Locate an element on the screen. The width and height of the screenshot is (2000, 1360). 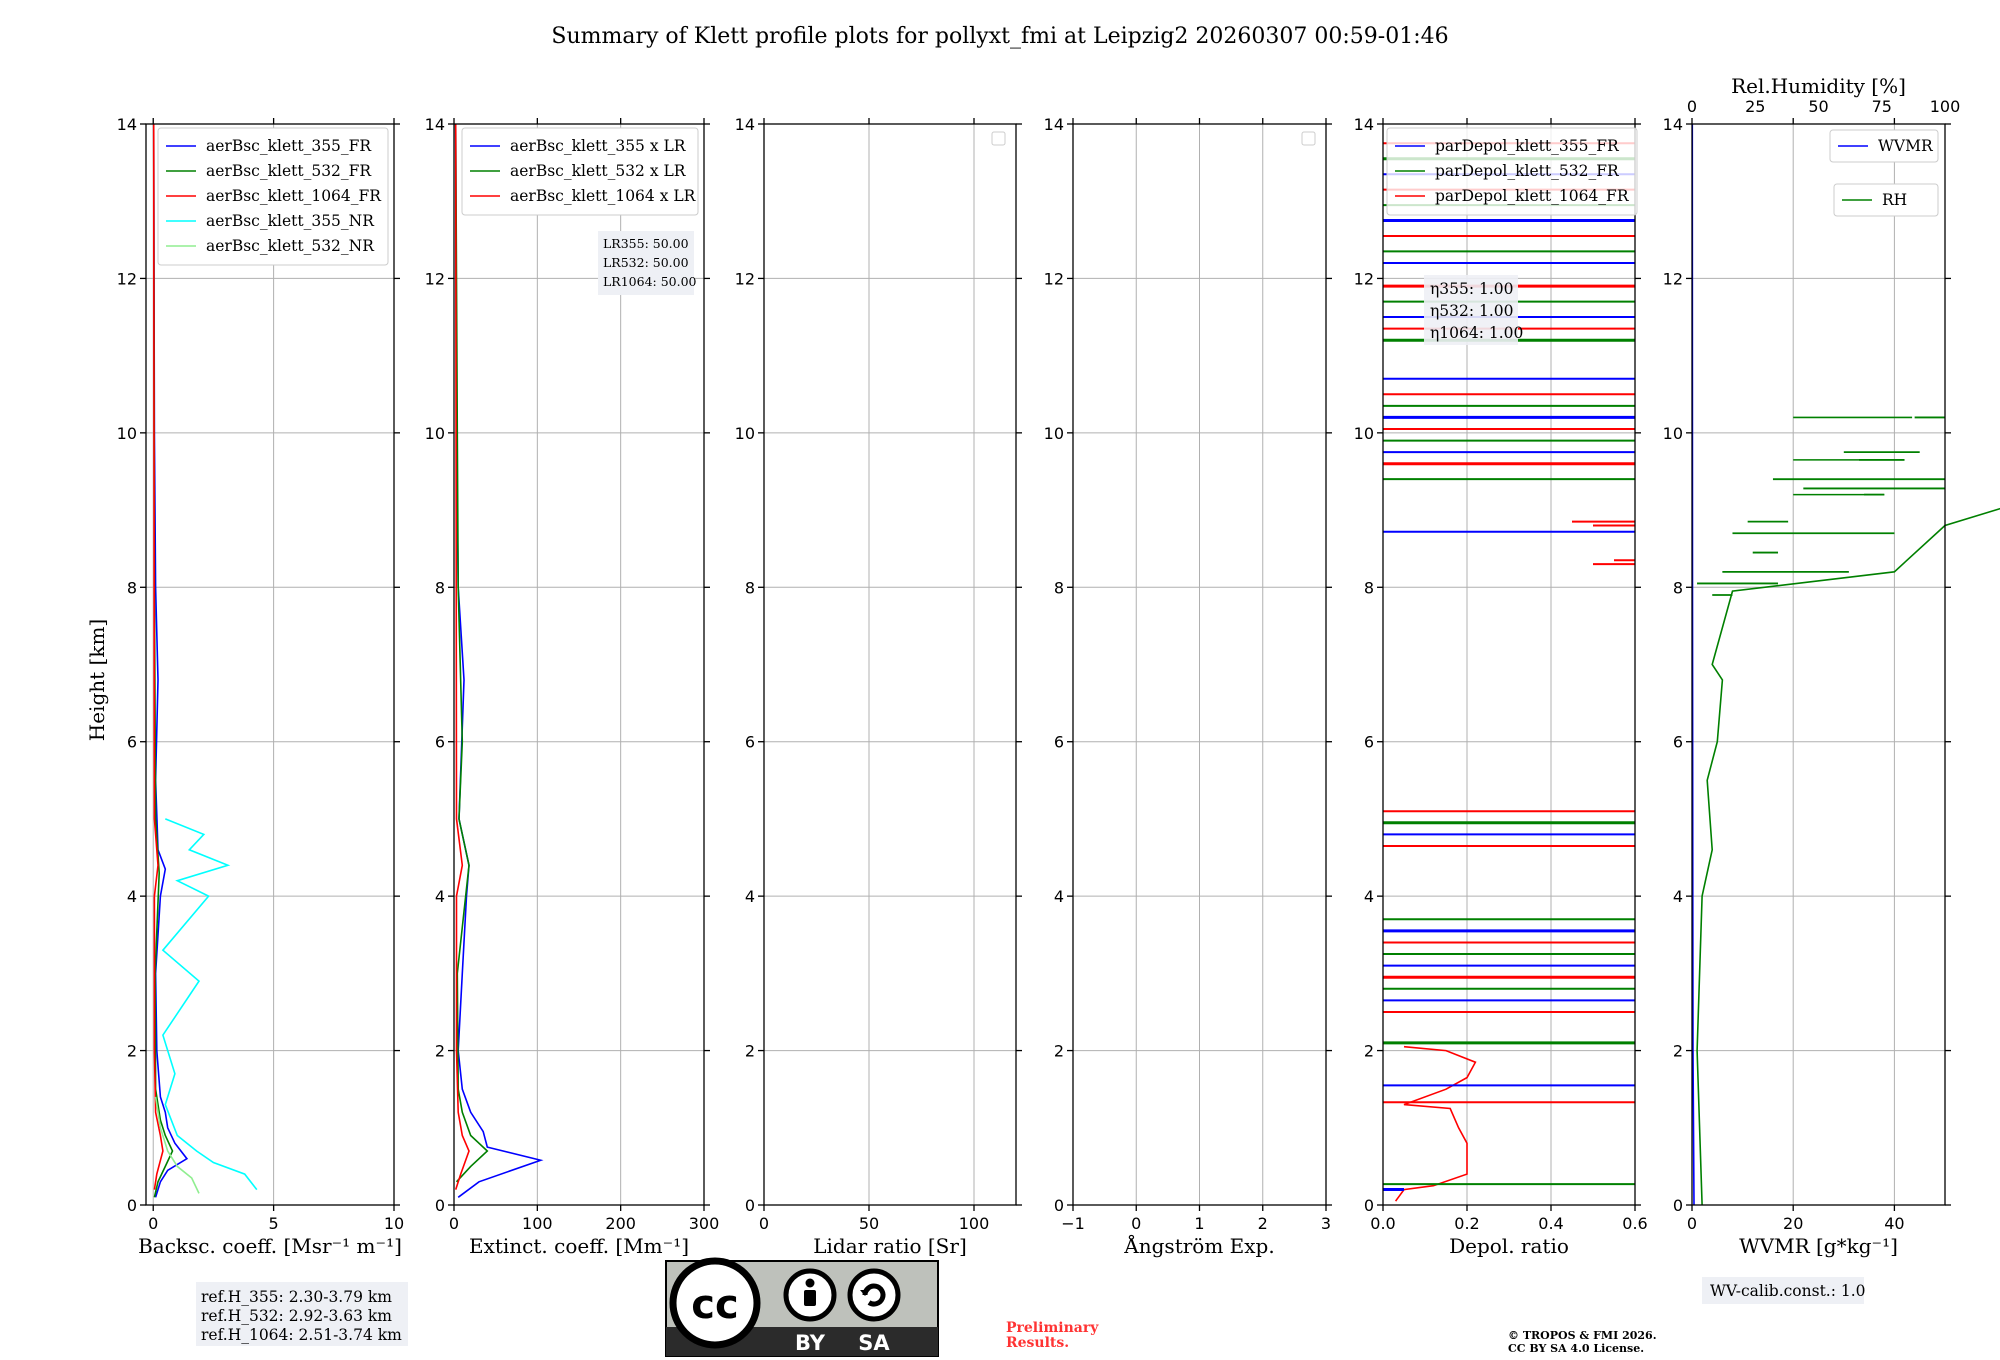
series-line-aerBsc_klett_1064_FR is located at coordinates (158, 656).